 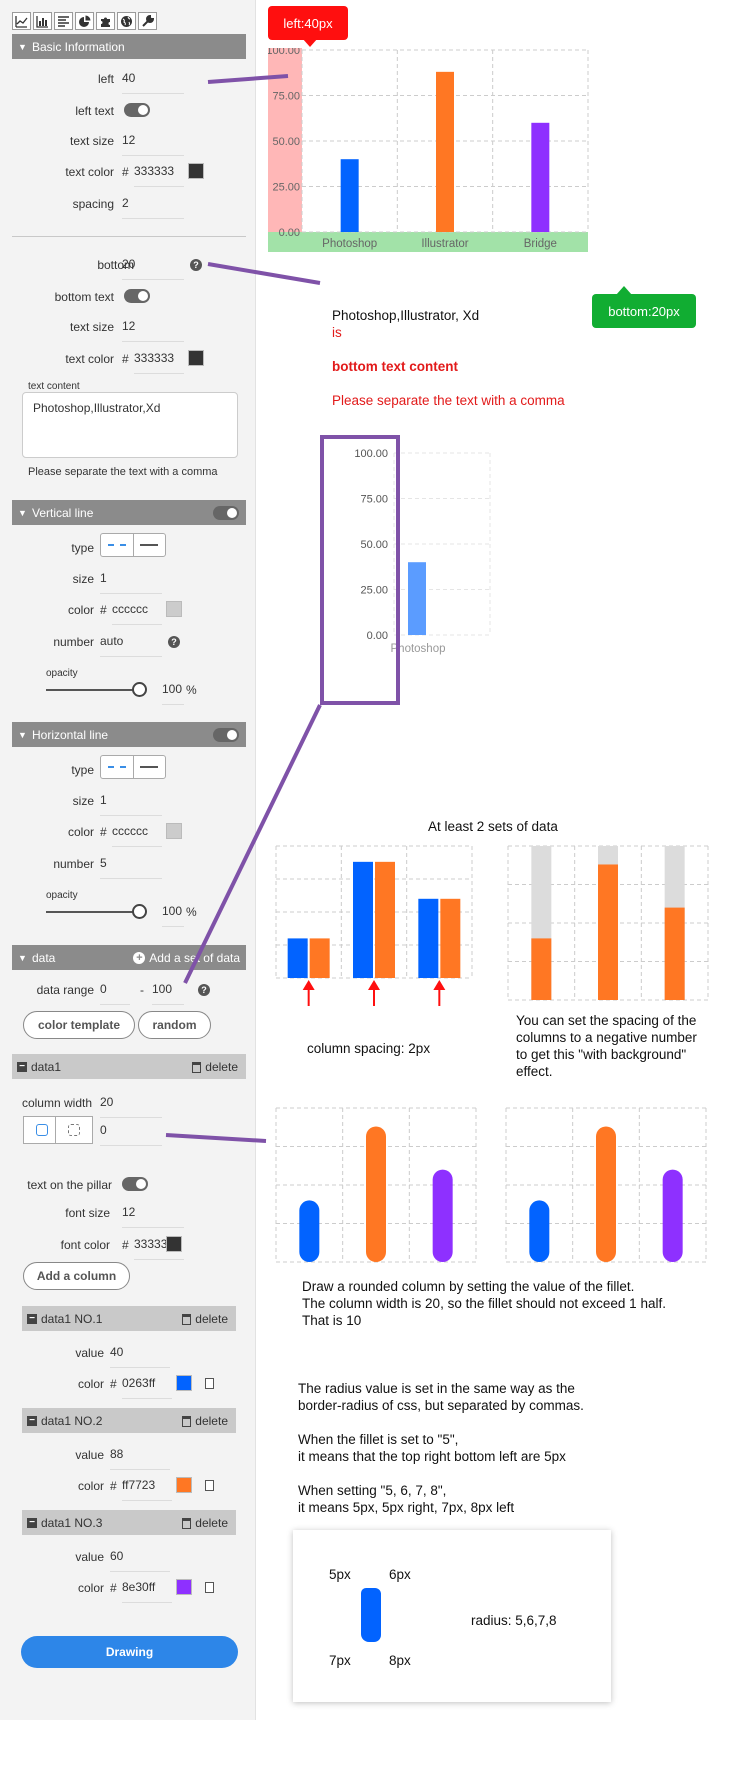 I want to click on horizontal-size-input: 1, so click(x=131, y=804).